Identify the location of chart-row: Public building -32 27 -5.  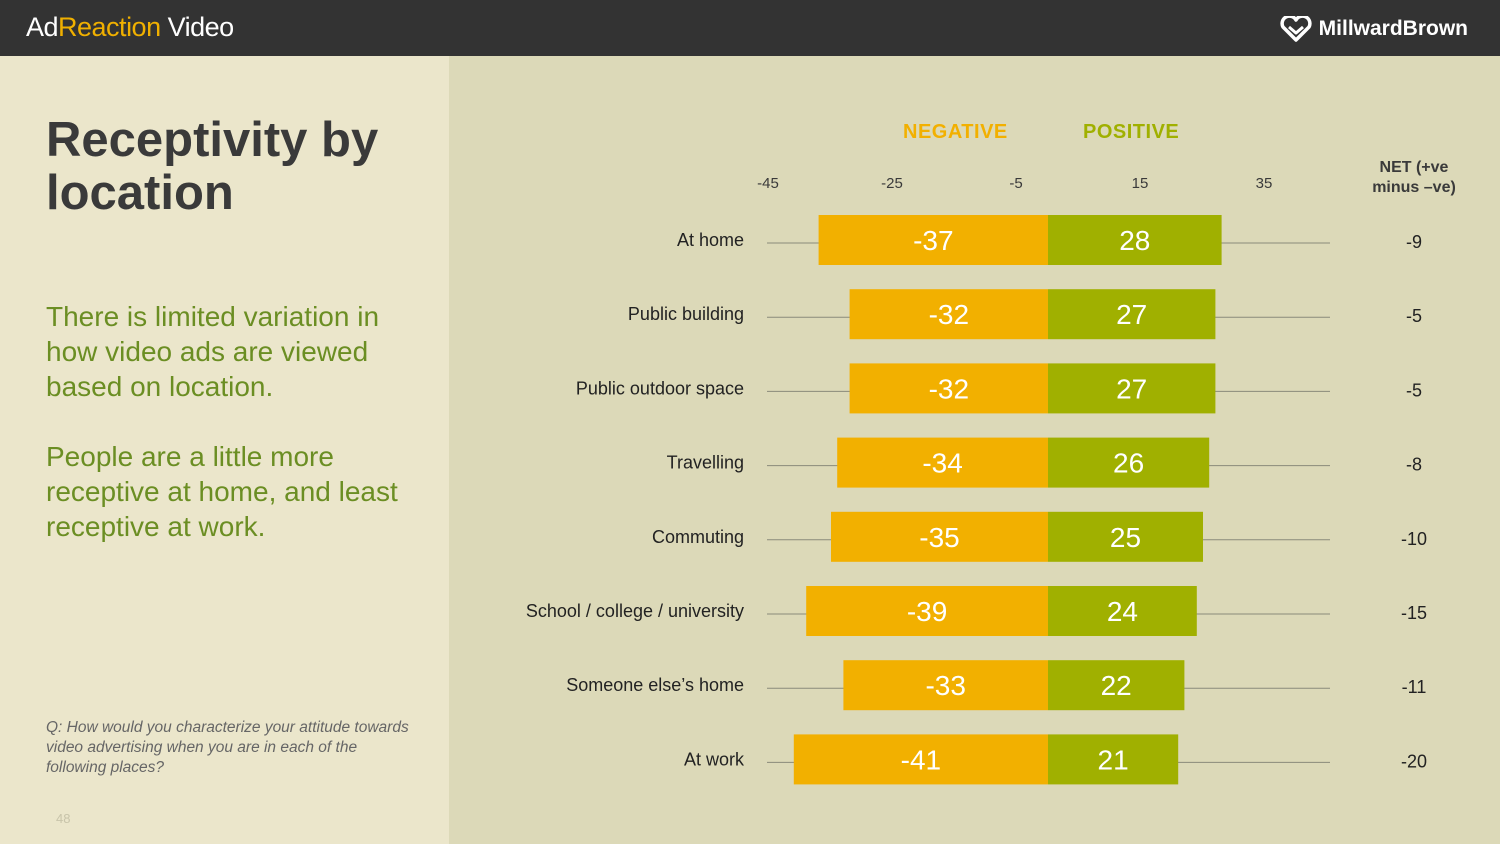
(1025, 314).